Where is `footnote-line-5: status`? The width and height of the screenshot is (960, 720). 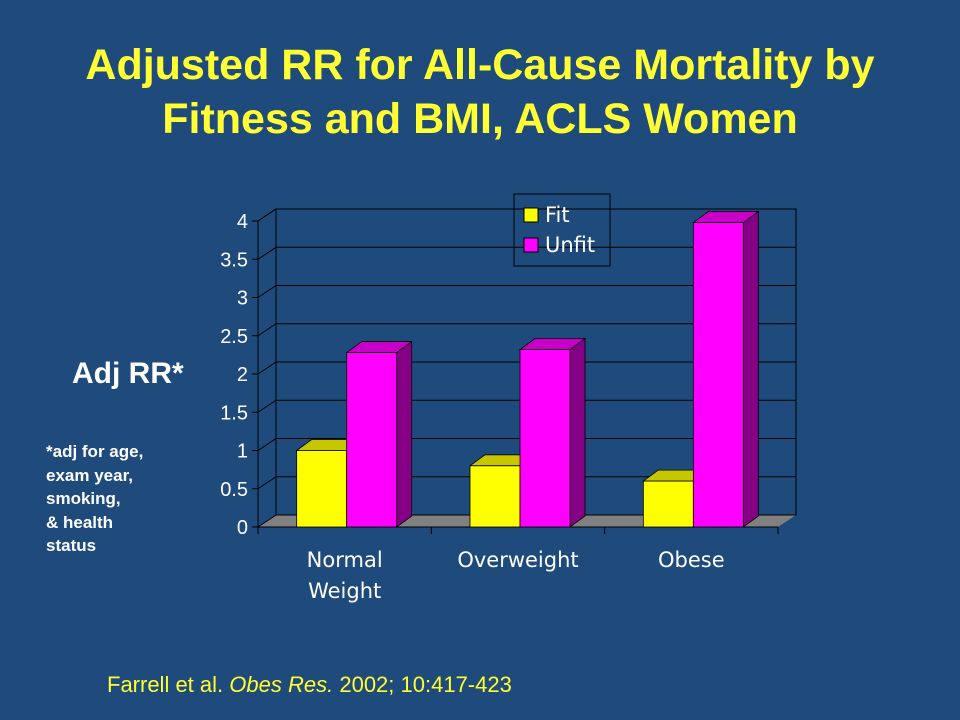 footnote-line-5: status is located at coordinates (71, 545).